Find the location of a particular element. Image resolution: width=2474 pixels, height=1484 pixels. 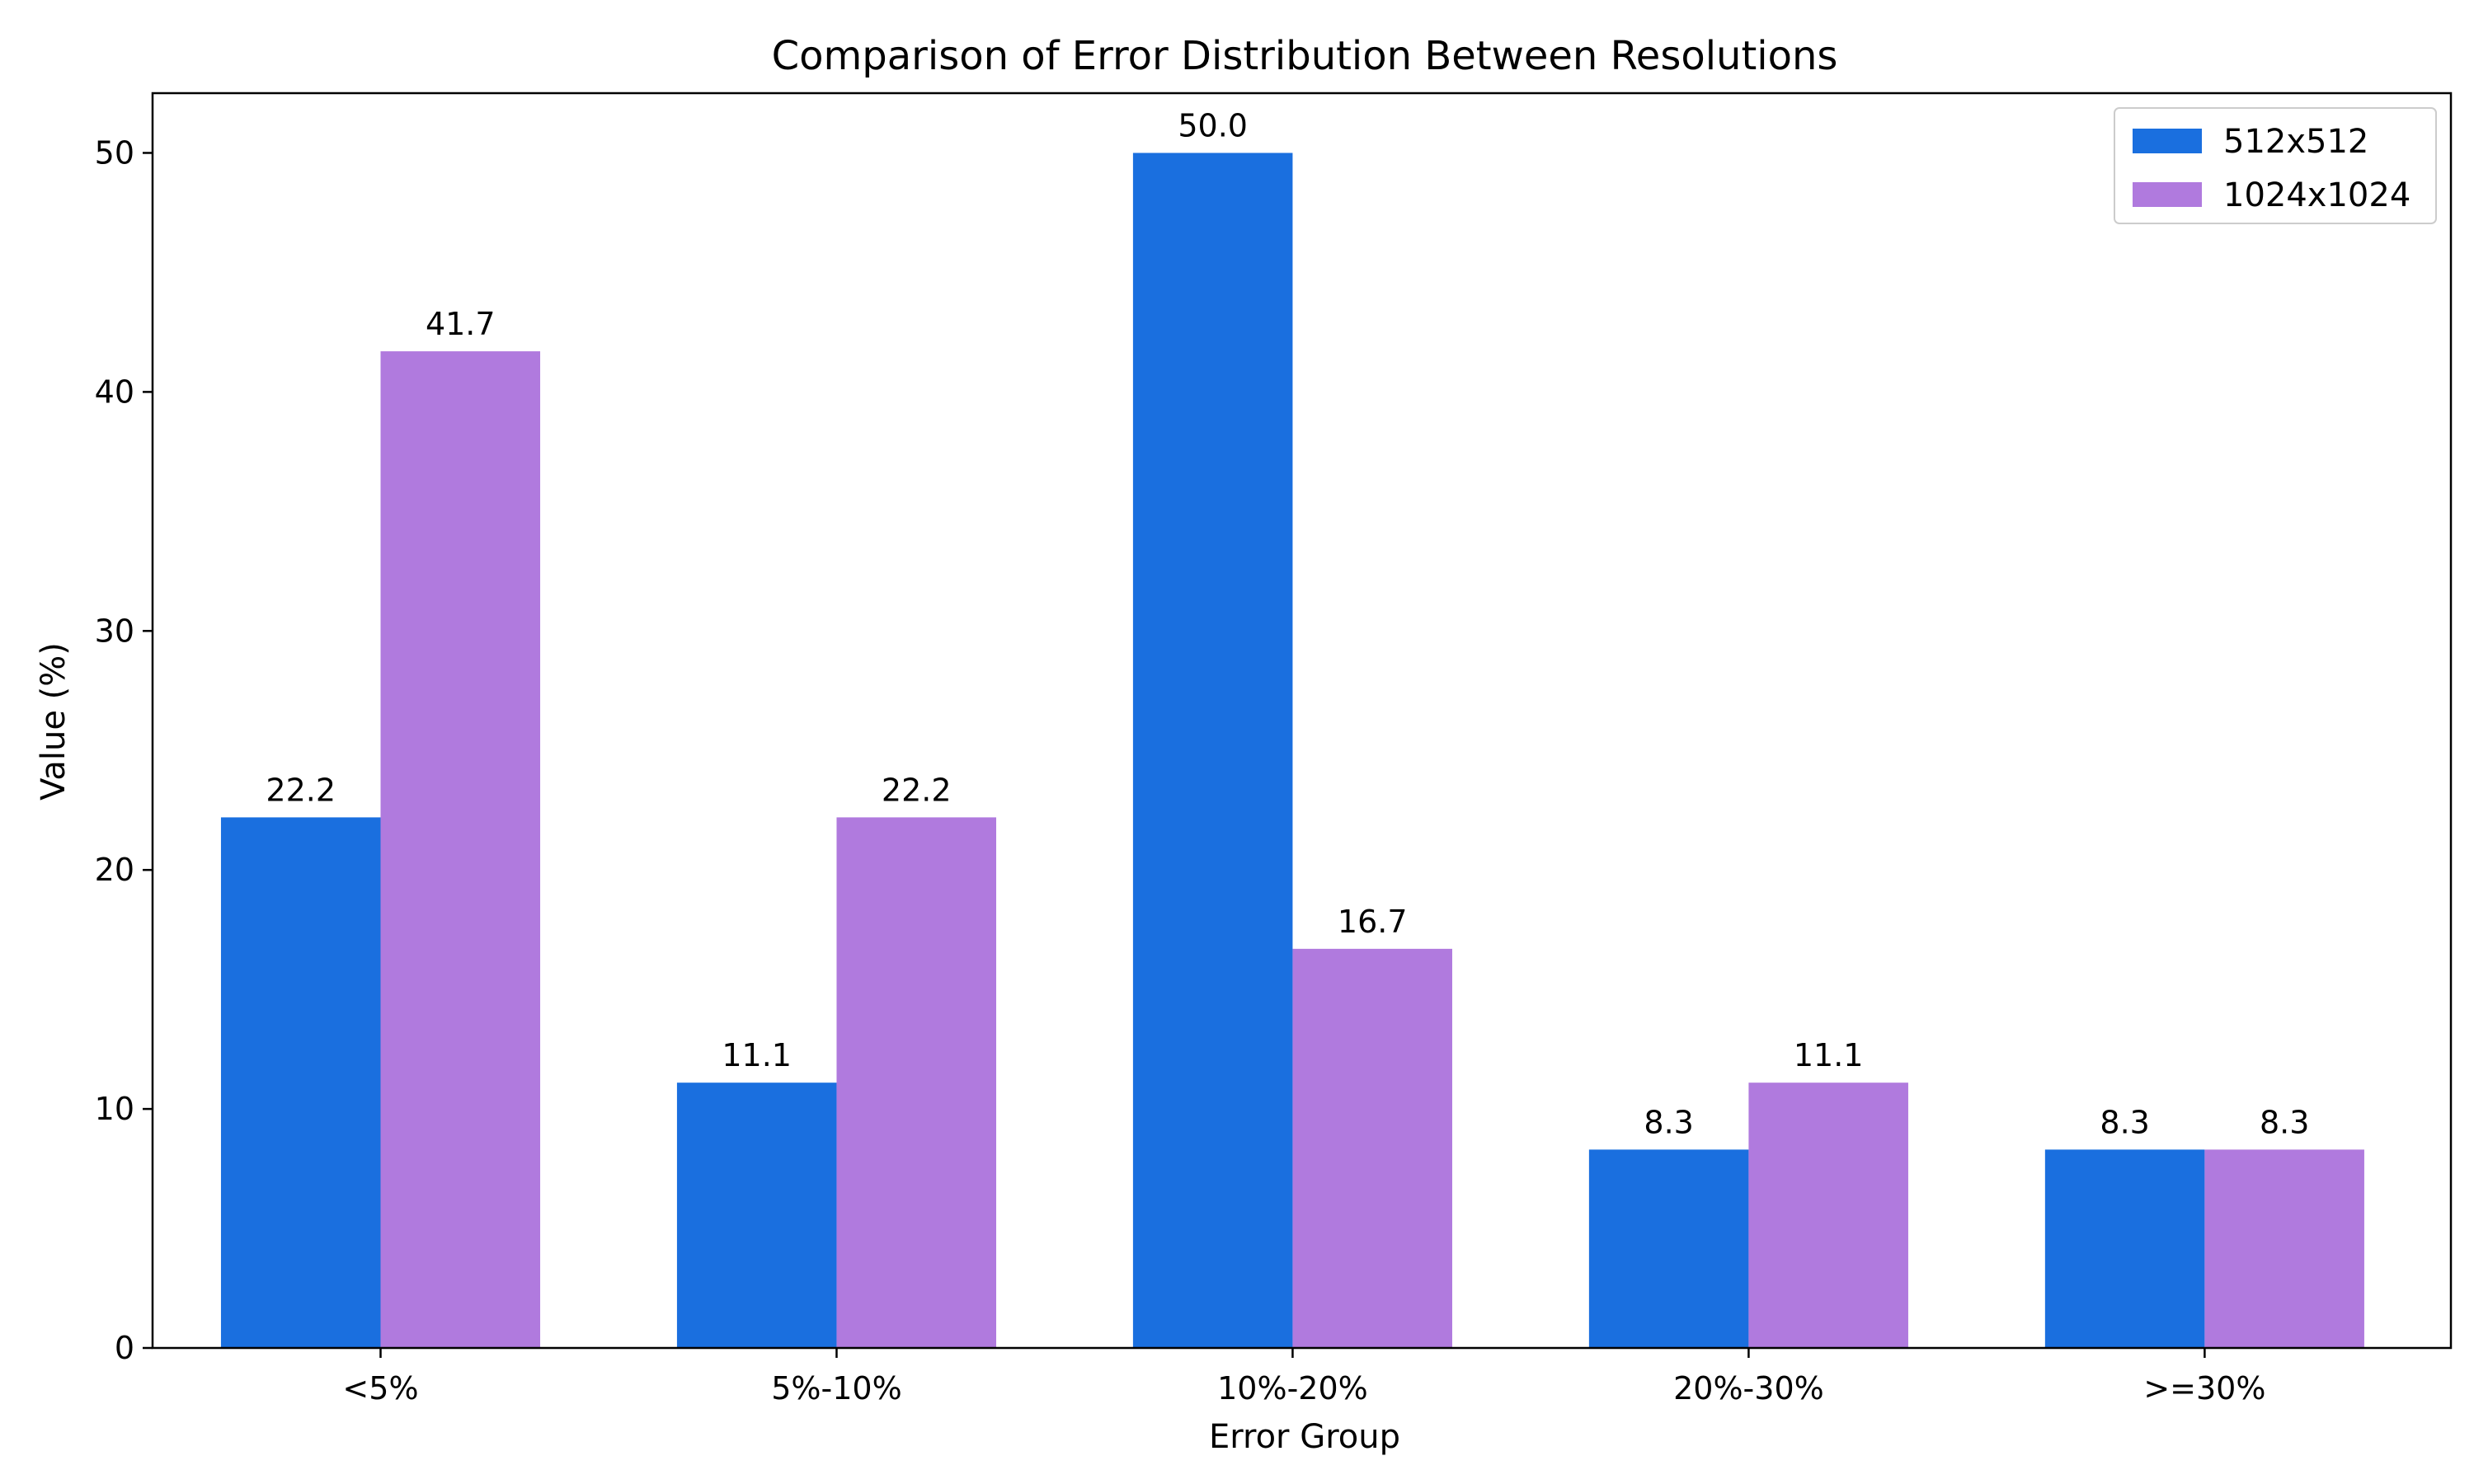

y-tick-label: 0 is located at coordinates (124, 1348).